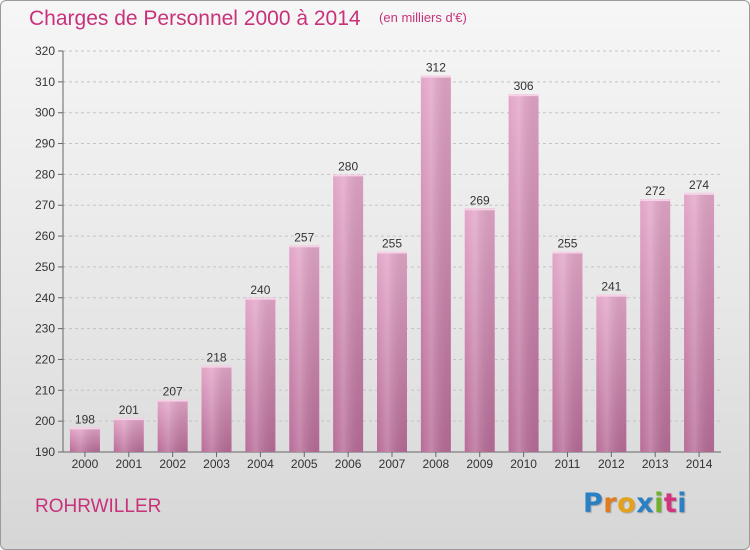 This screenshot has height=550, width=750. I want to click on data-label: 218, so click(217, 358).